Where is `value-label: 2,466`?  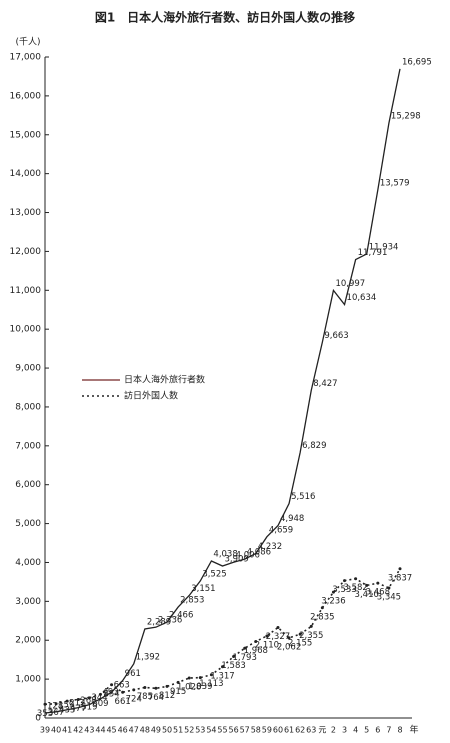
value-label: 2,466 is located at coordinates (181, 616).